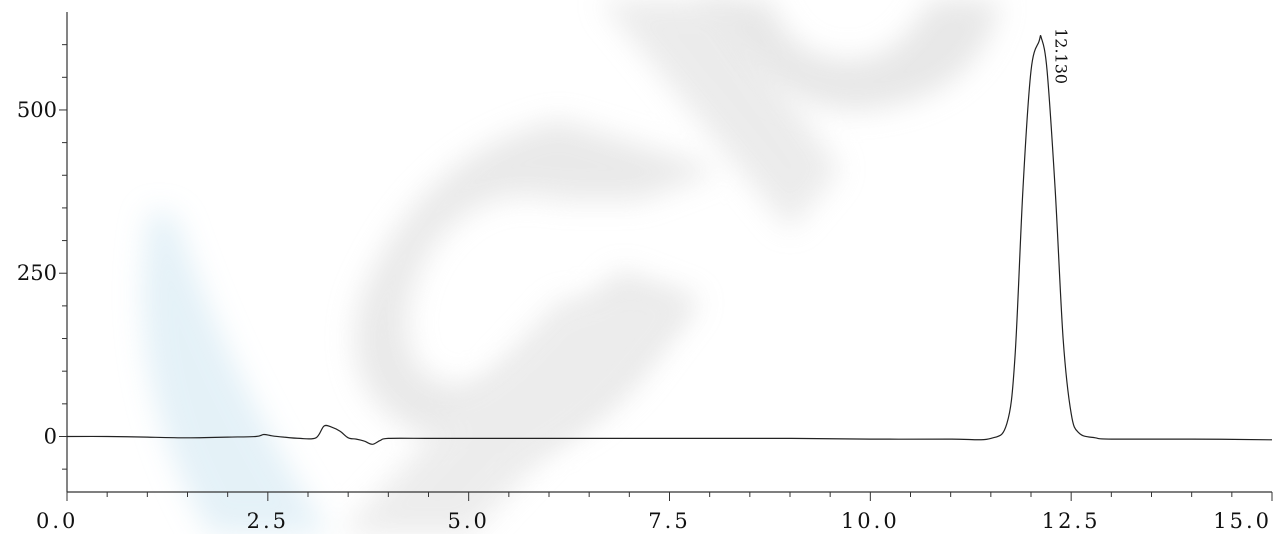 The width and height of the screenshot is (1277, 534). What do you see at coordinates (669, 496) in the screenshot?
I see `x-tick-marks` at bounding box center [669, 496].